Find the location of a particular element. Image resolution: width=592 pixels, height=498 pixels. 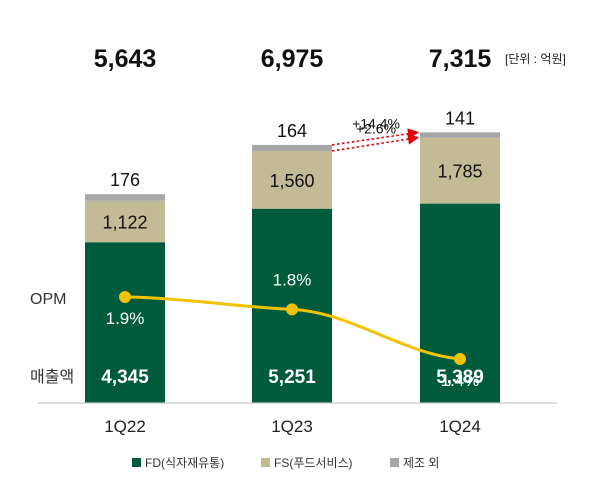

growth-label-1: +2.6% is located at coordinates (376, 129).